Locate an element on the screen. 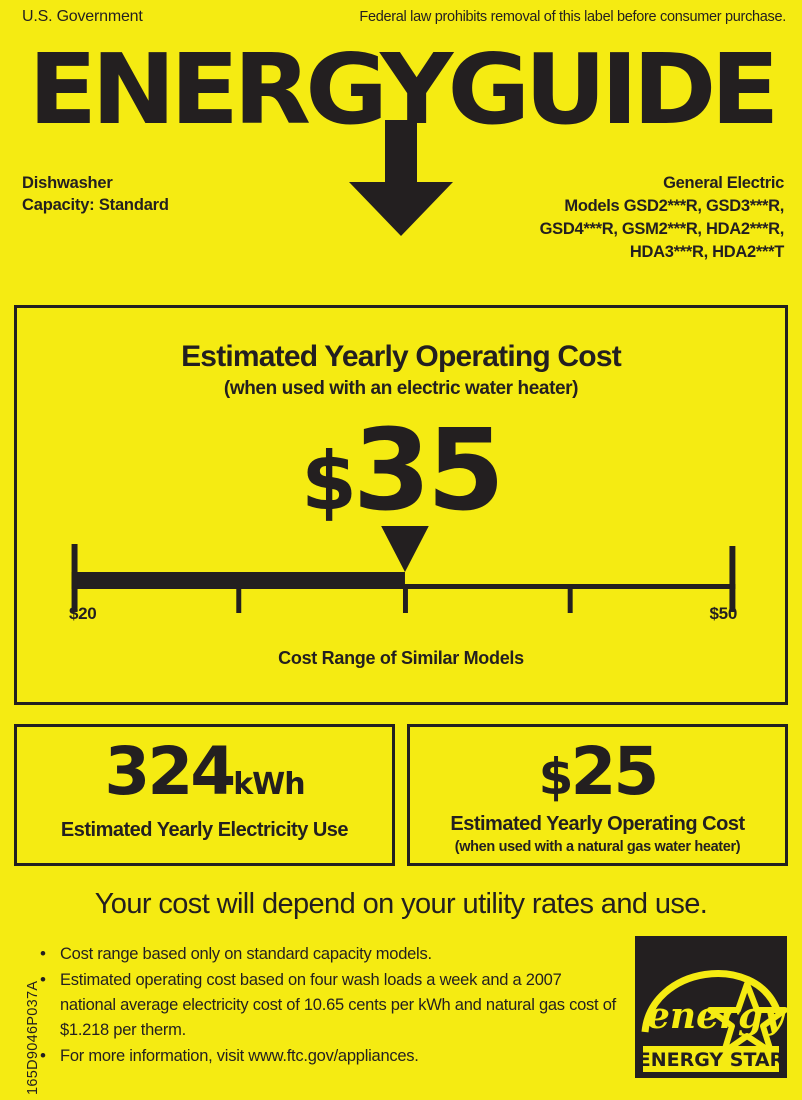 The image size is (802, 1100). cost-amount: $35 is located at coordinates (401, 487).